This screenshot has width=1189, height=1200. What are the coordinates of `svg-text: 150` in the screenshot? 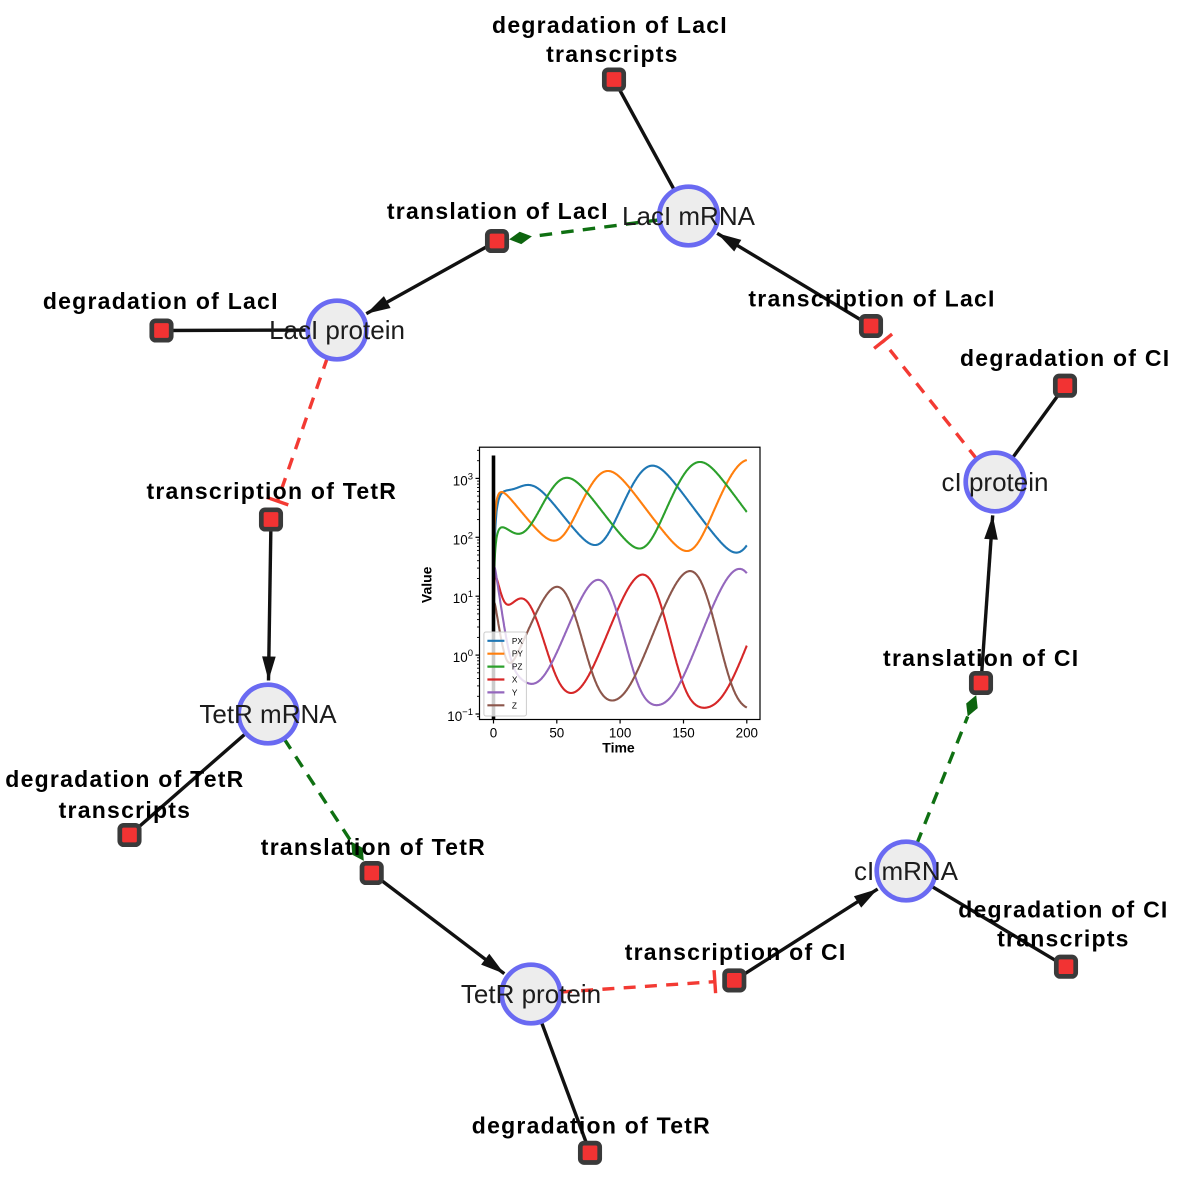 It's located at (683, 733).